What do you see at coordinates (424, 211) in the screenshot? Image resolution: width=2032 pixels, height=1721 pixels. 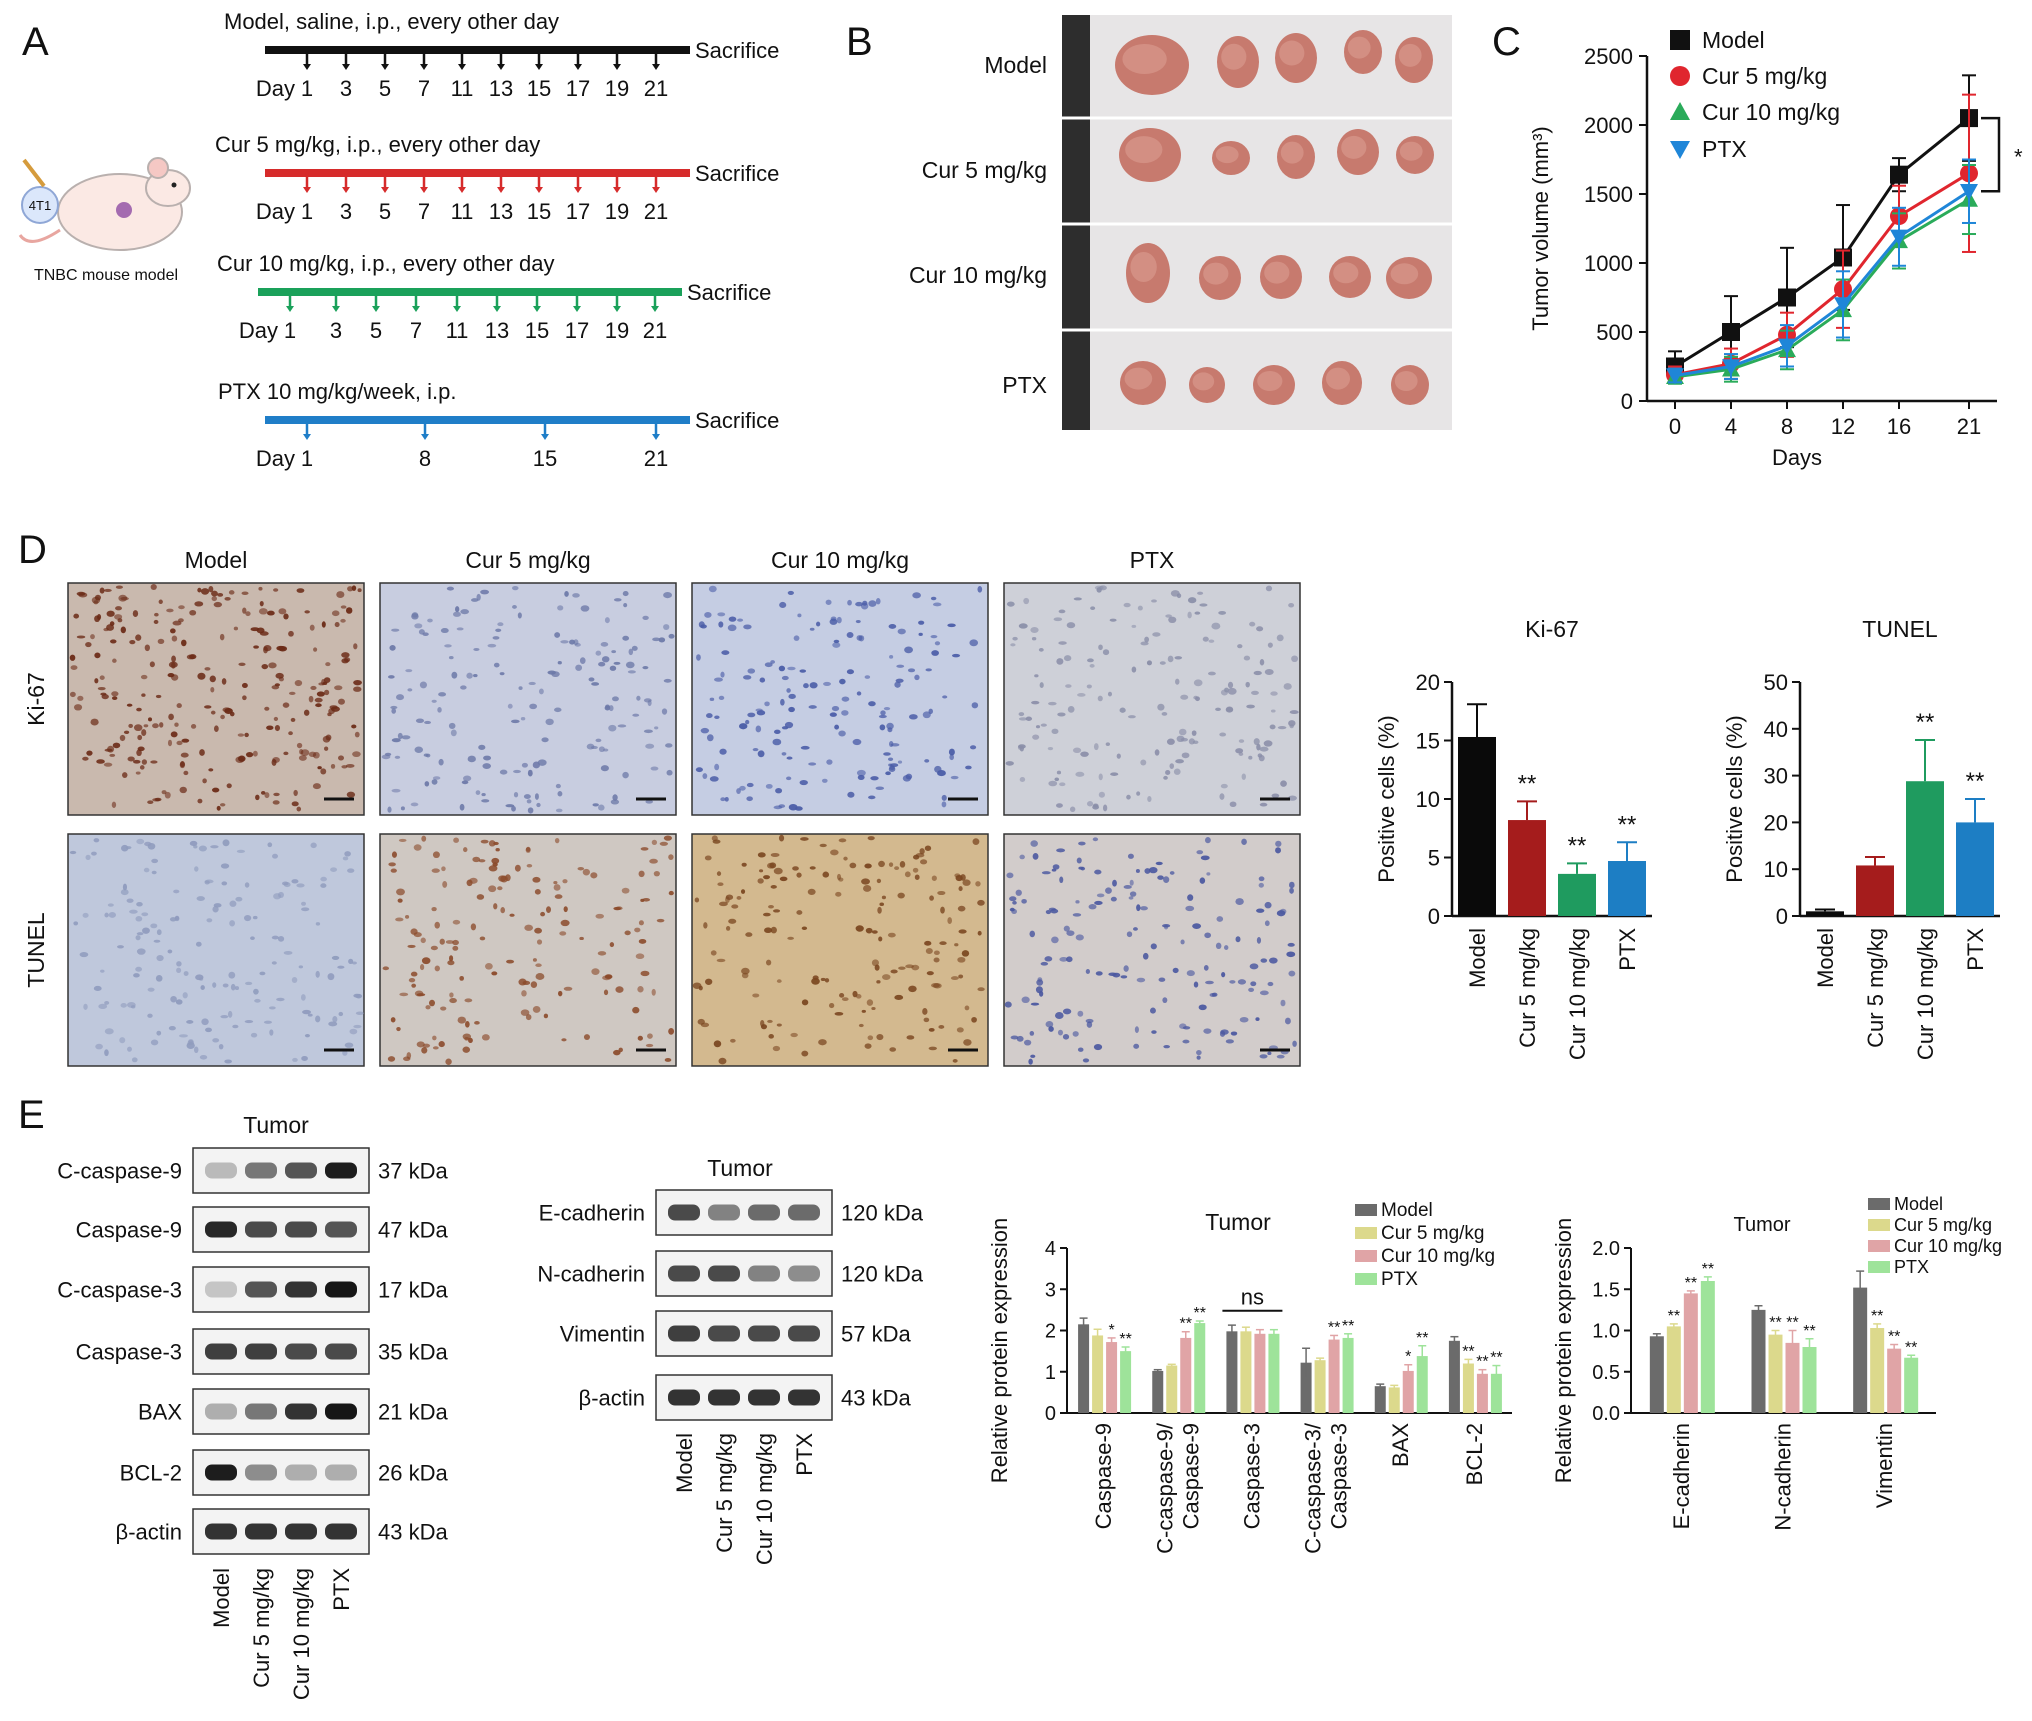 I see `day-number: 7` at bounding box center [424, 211].